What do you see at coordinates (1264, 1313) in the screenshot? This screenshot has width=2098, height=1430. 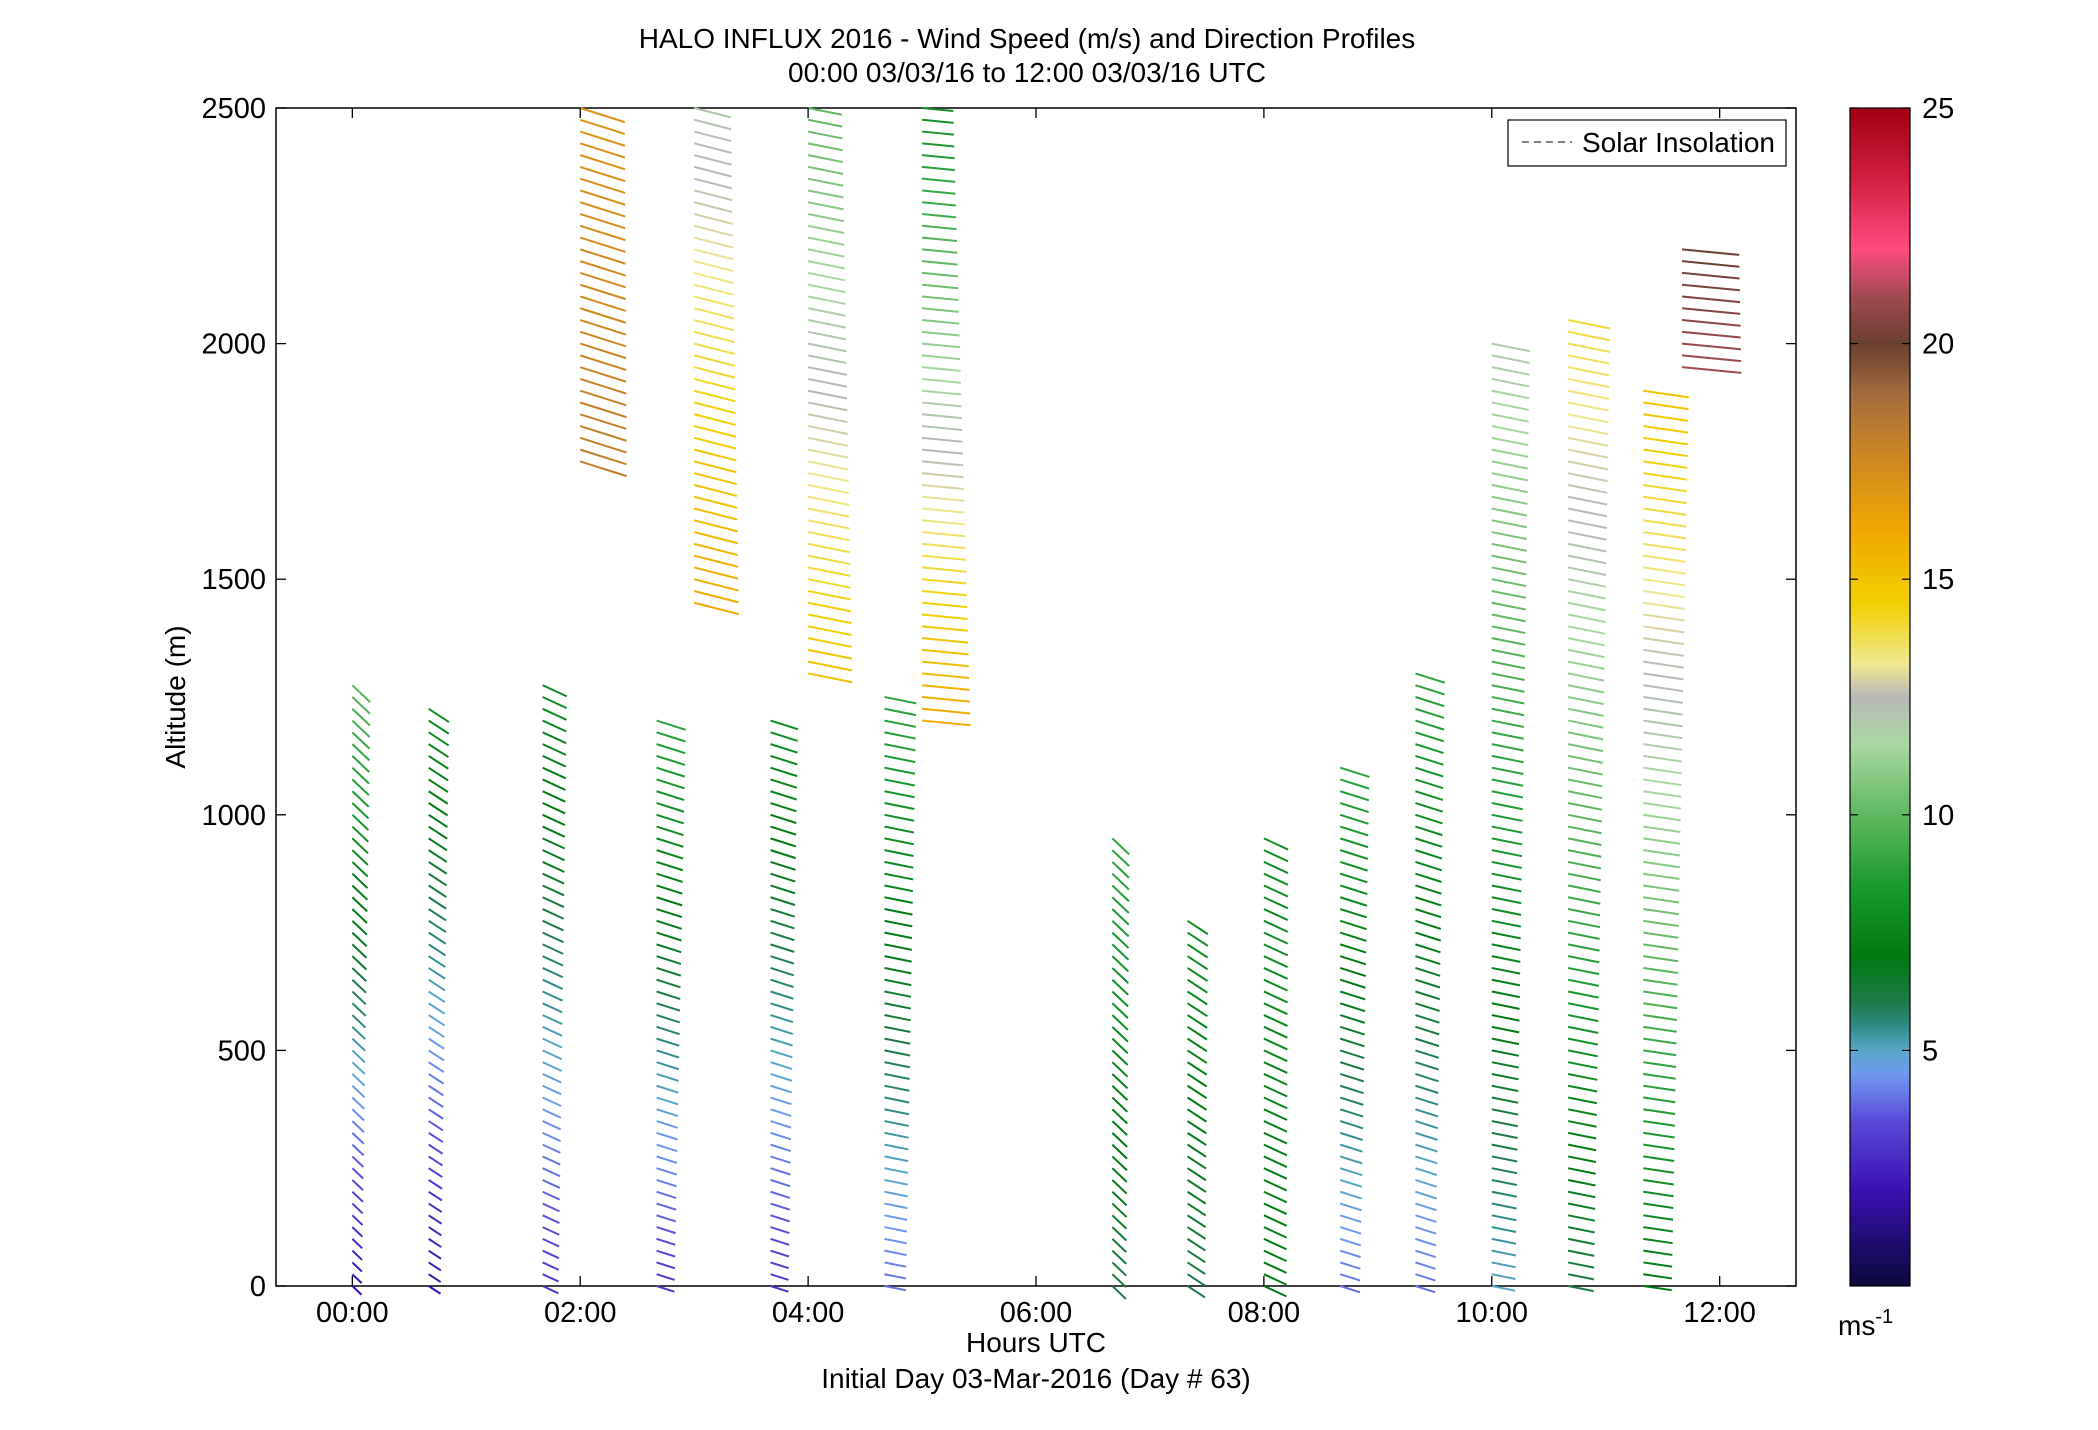 I see `x-tick-label: 08:00` at bounding box center [1264, 1313].